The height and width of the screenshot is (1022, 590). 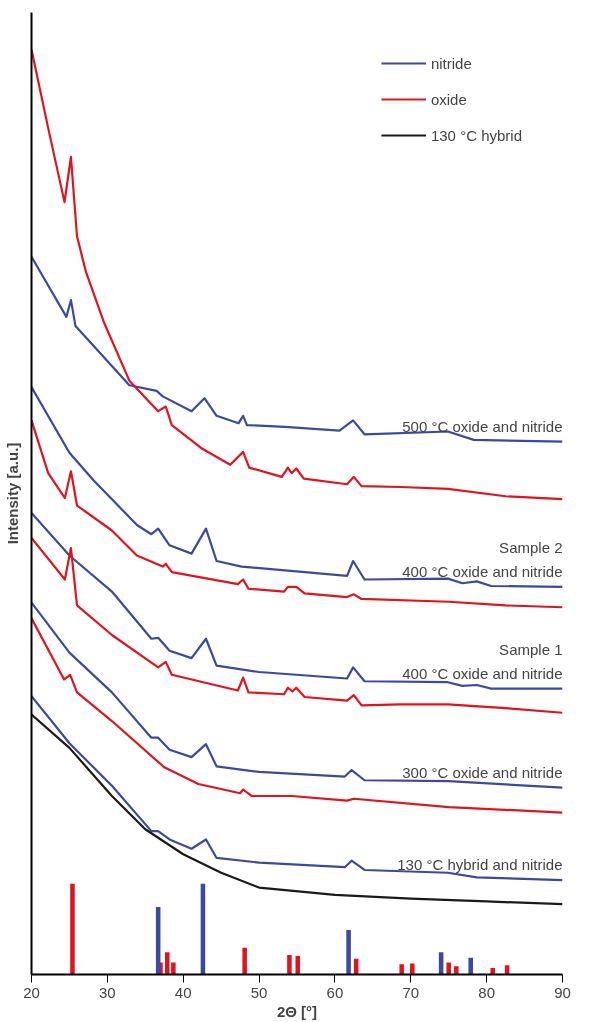 I want to click on x-tick-label: 30, so click(x=107, y=992).